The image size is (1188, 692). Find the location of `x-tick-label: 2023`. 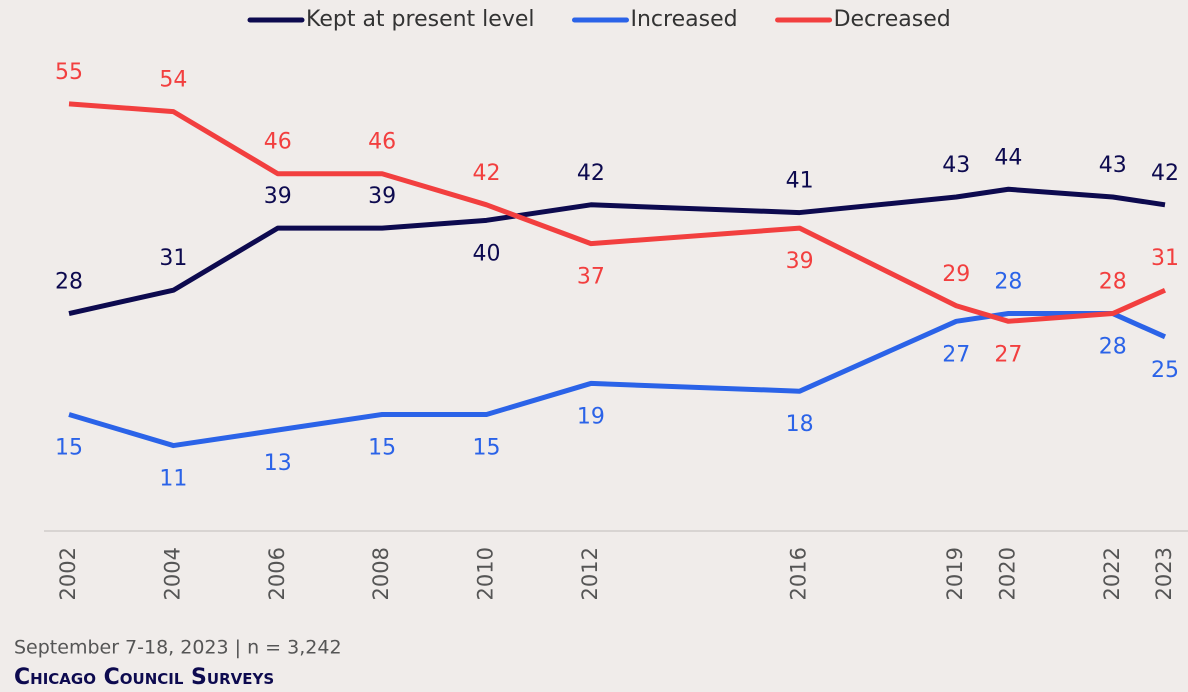

x-tick-label: 2023 is located at coordinates (1164, 573).